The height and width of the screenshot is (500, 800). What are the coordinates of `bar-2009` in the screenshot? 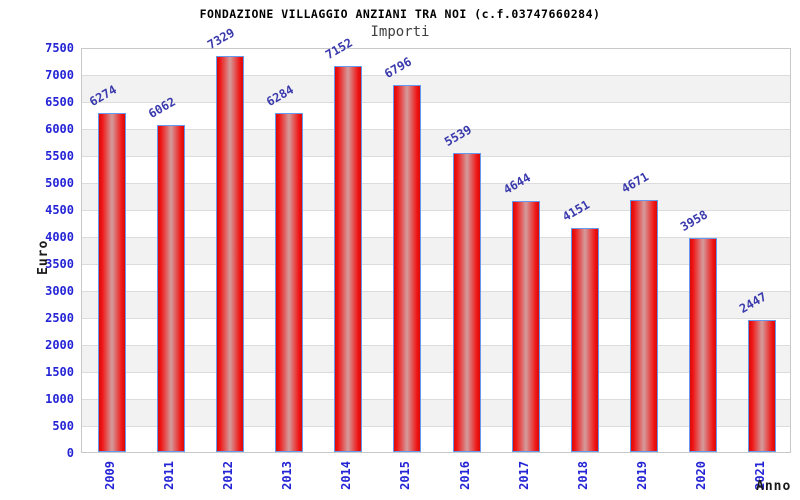 It's located at (111, 282).